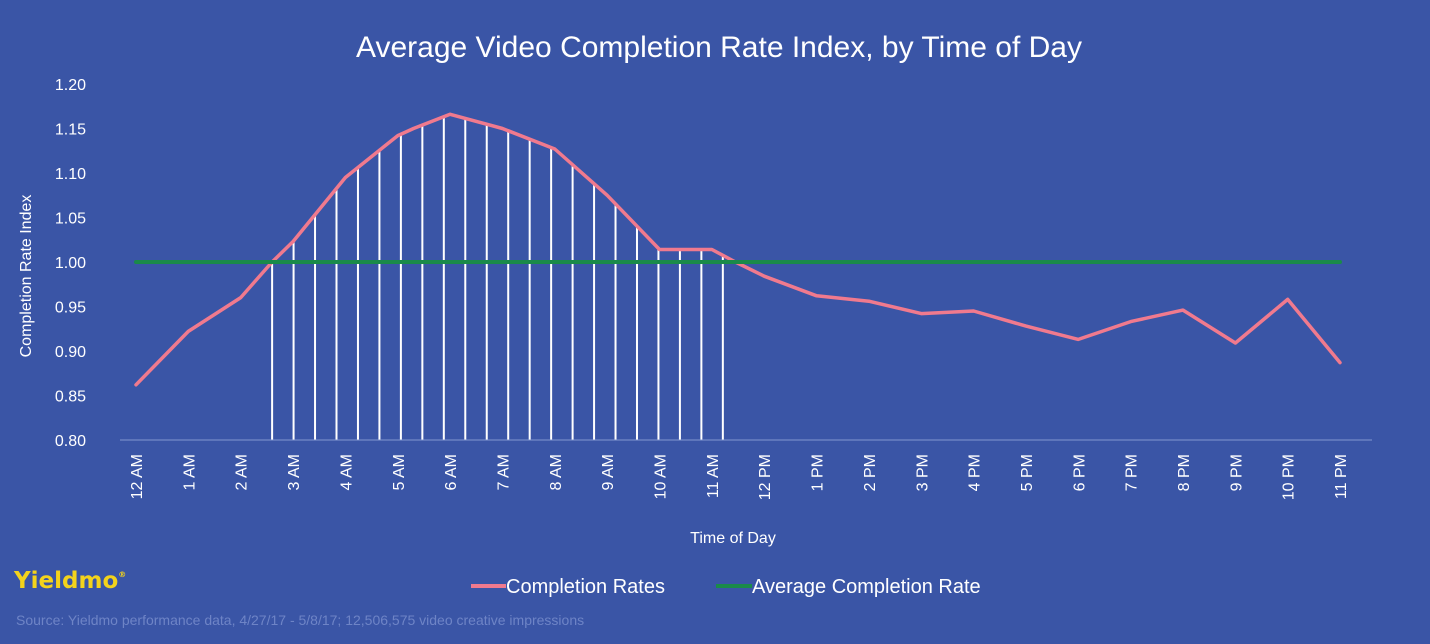 The height and width of the screenshot is (644, 1430). What do you see at coordinates (26, 276) in the screenshot?
I see `y-axis-title: Completion Rate Index` at bounding box center [26, 276].